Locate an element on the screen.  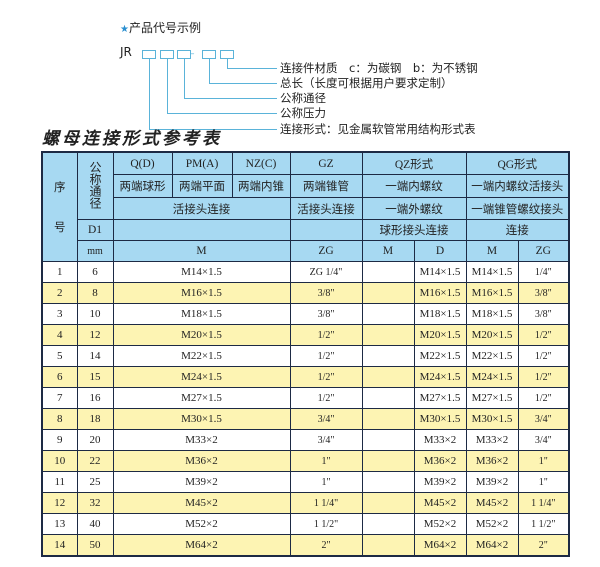
cell-thread-m: M14×1.5 is located at coordinates (201, 272).